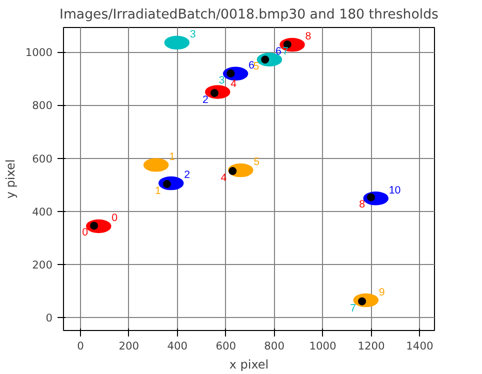  What do you see at coordinates (249, 15) in the screenshot?
I see `chart-title: Images/IrradiatedBatch/0018.bmp30 and 180 thresholds` at bounding box center [249, 15].